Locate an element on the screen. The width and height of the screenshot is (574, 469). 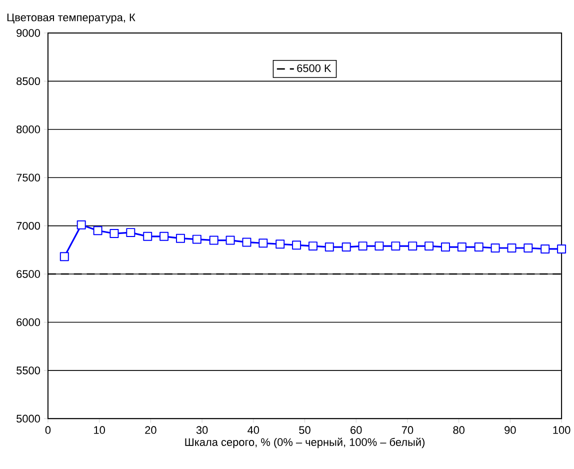
y-tick-label: 5000 is located at coordinates (28, 418).